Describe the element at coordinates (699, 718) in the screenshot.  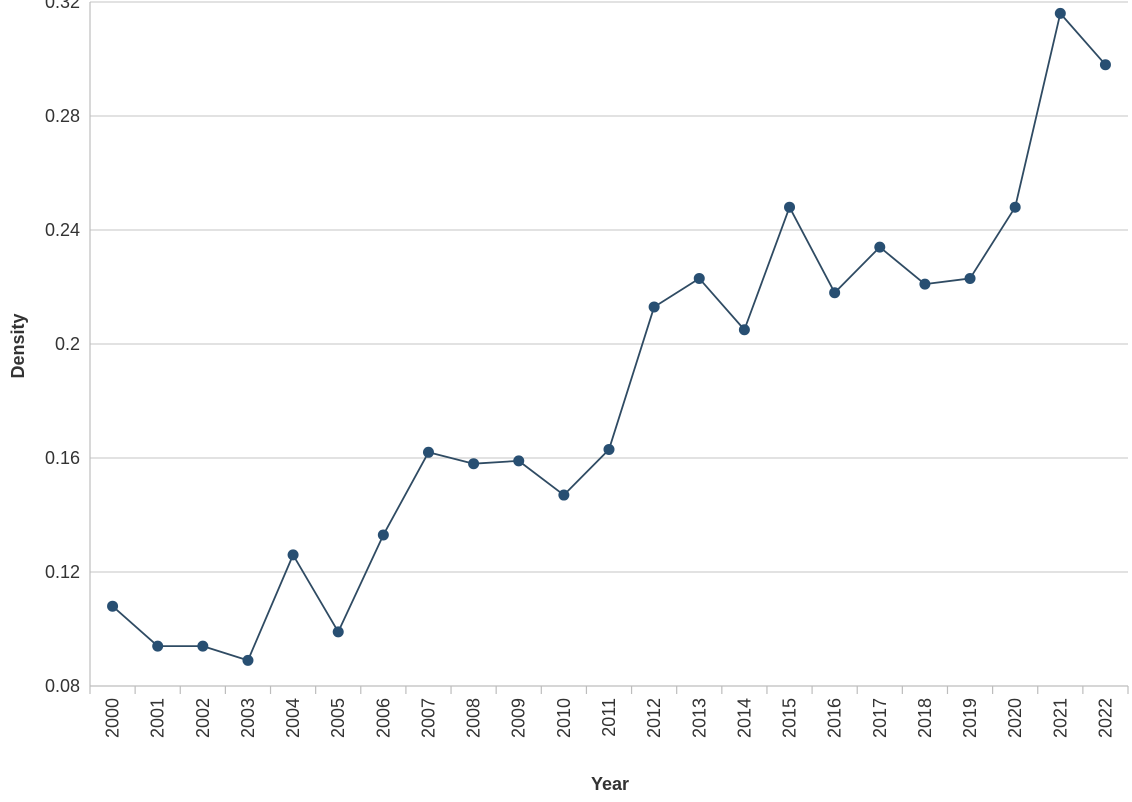
I see `x-tick-label: 2013` at that location.